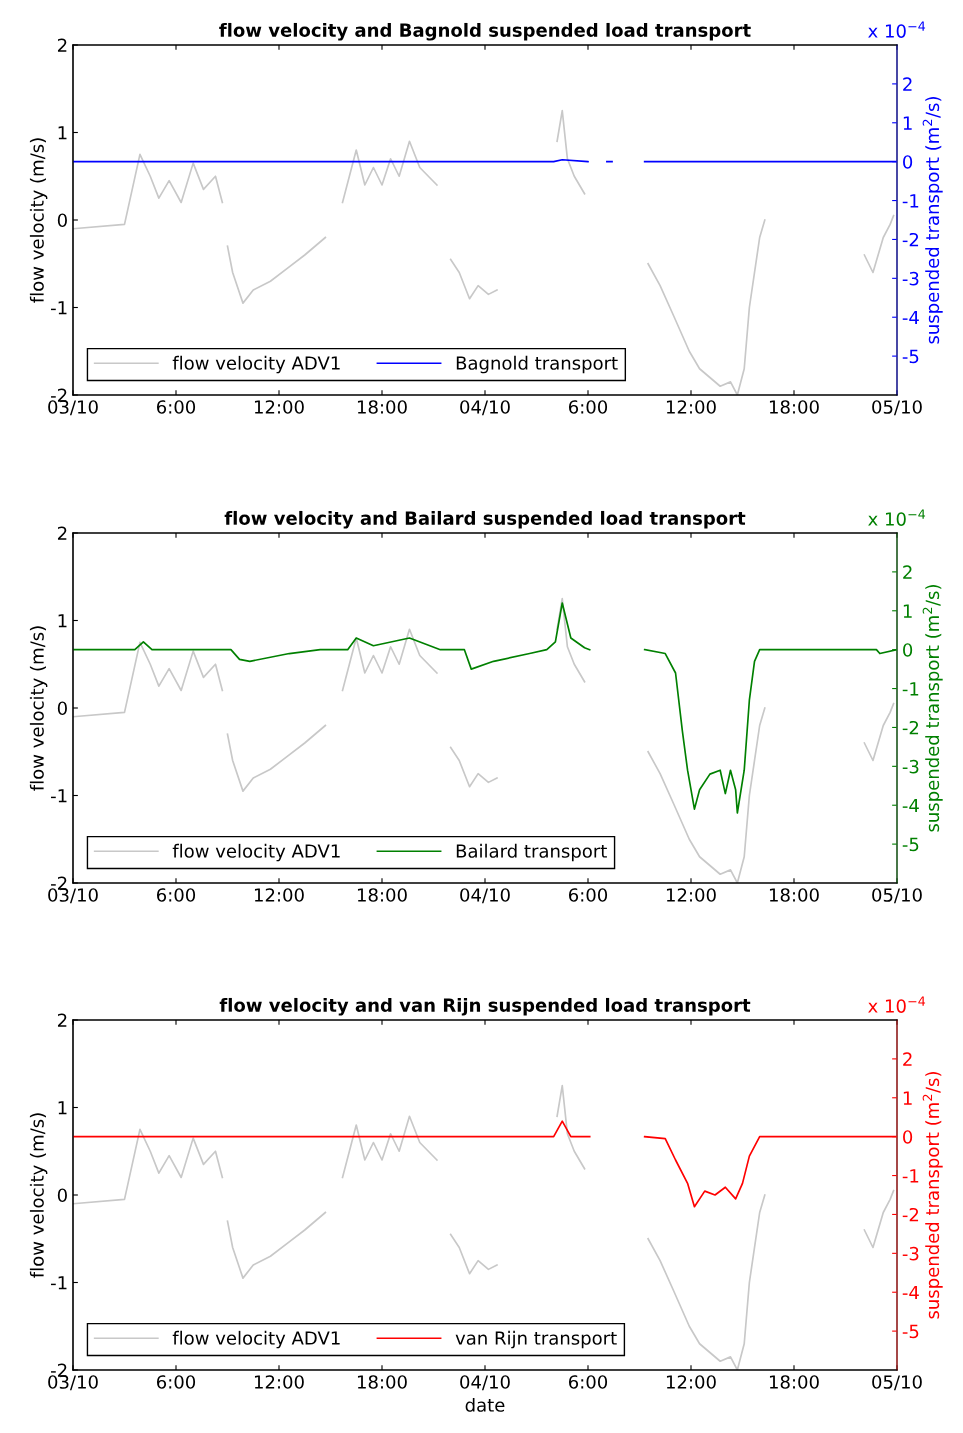 This screenshot has height=1433, width=963. Describe the element at coordinates (485, 1404) in the screenshot. I see `x-axis-title: date` at that location.